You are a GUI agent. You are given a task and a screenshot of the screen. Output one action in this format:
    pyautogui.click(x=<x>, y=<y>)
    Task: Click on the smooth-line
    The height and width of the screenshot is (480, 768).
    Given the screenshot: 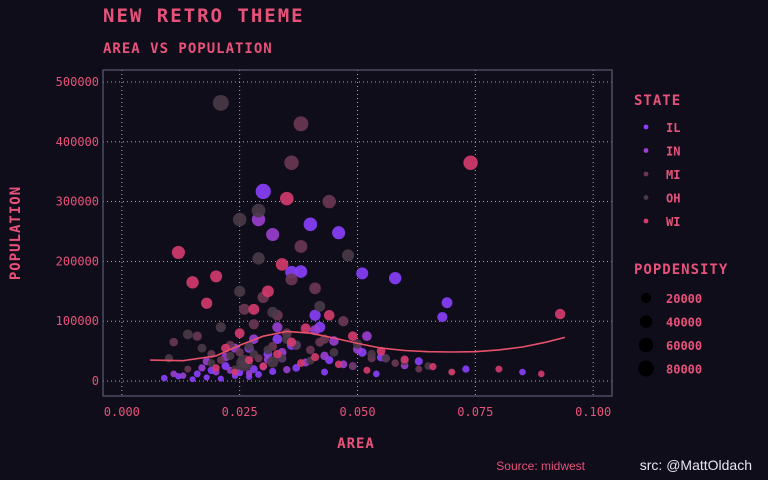 What is the action you would take?
    pyautogui.click(x=358, y=346)
    